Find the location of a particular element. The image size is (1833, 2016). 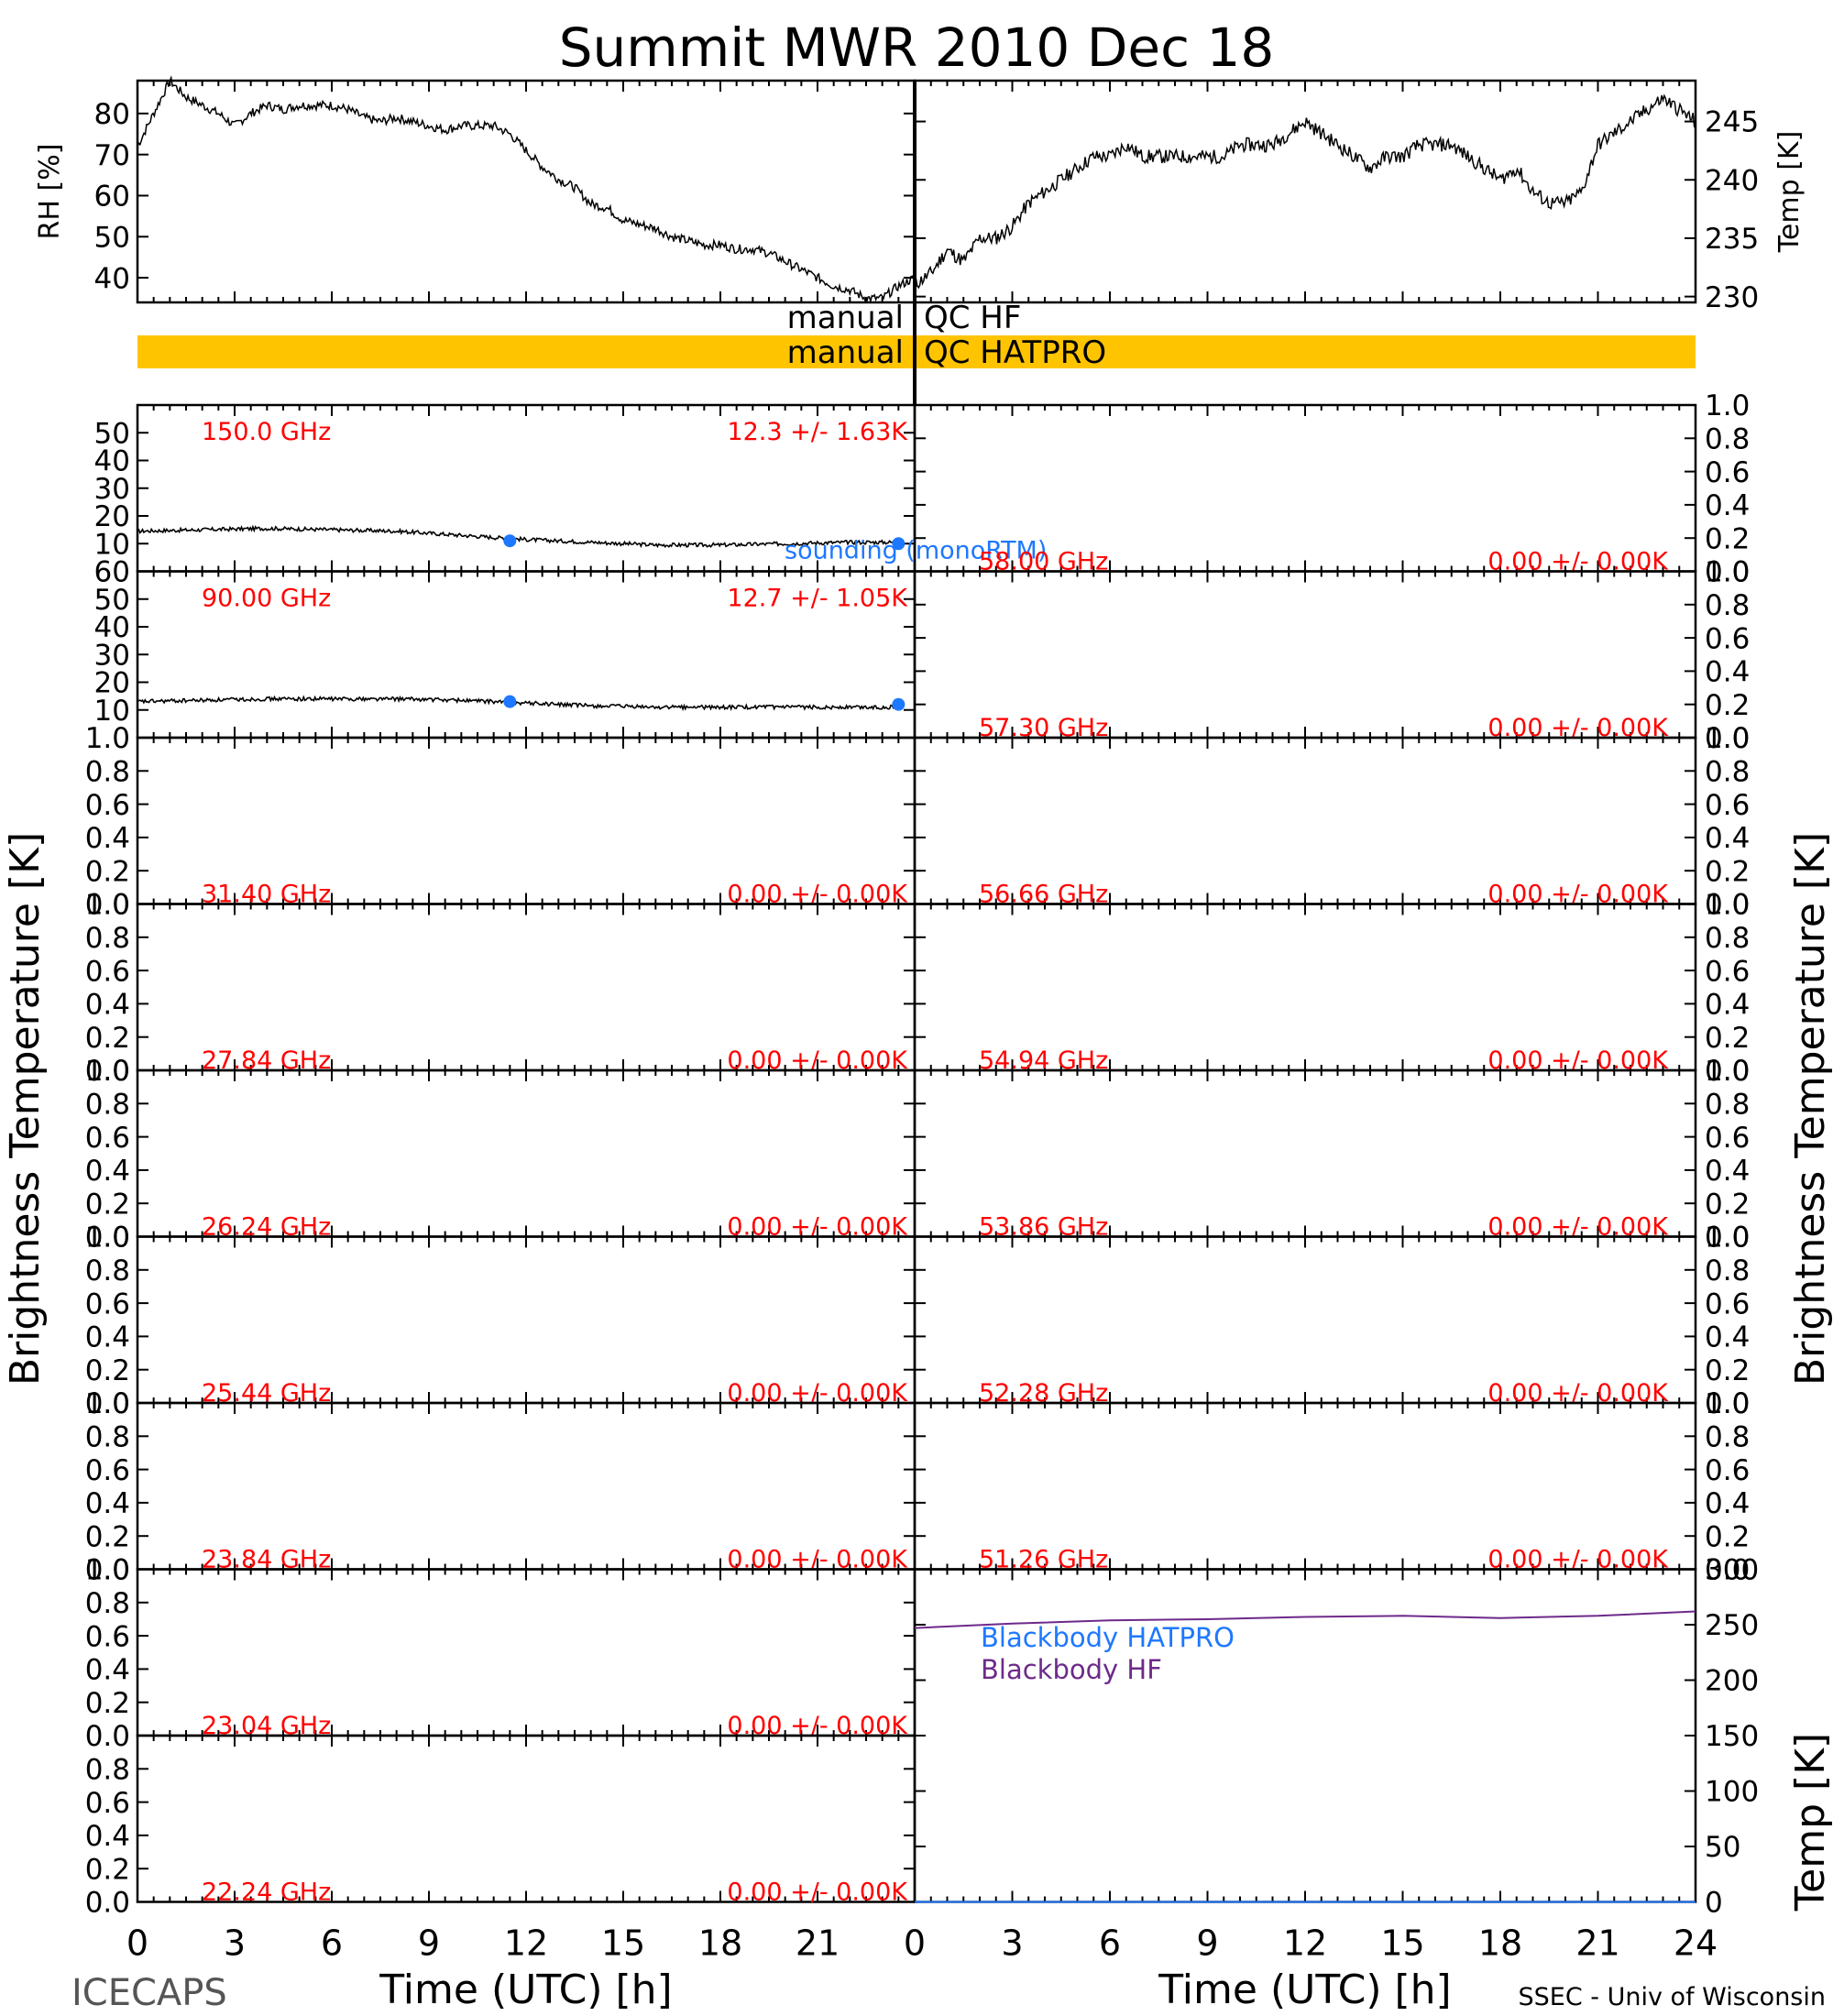

tb-axis-label-right: Brightness Temperature [K] is located at coordinates (1810, 1109).